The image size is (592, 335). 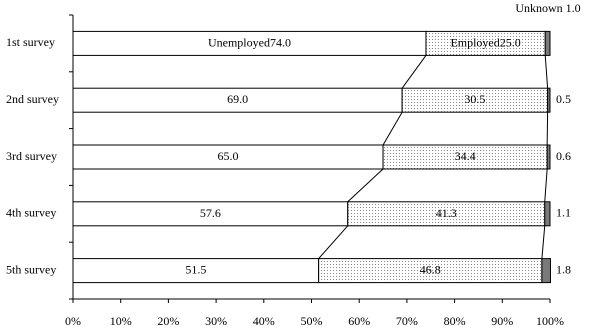 I want to click on x-tick-label: 60%, so click(x=359, y=321).